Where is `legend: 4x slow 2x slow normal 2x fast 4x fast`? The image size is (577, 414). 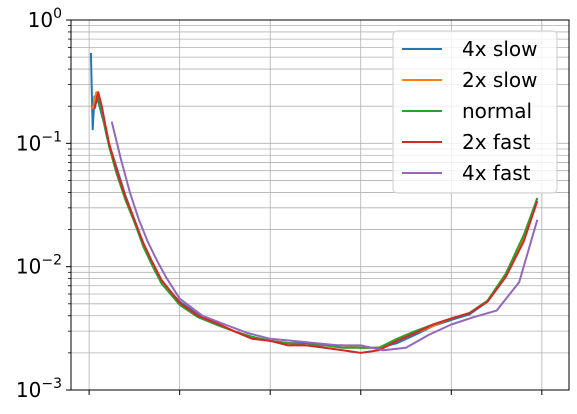
legend: 4x slow 2x slow normal 2x fast 4x fast is located at coordinates (475, 112).